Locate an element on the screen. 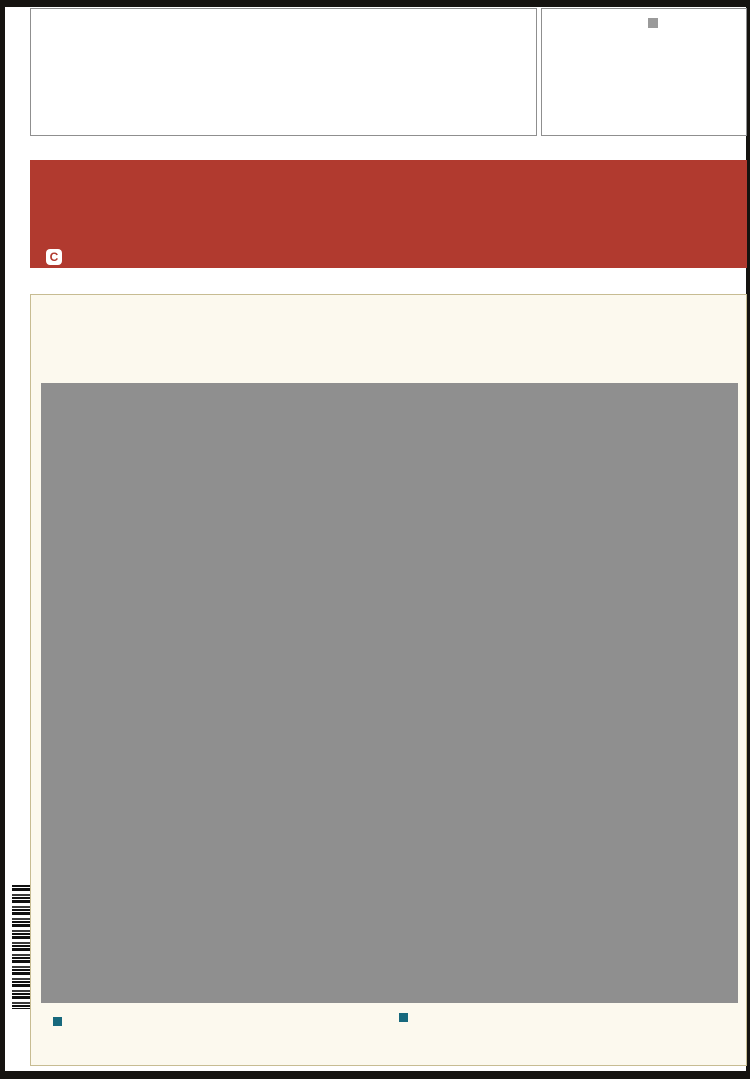 The width and height of the screenshot is (750, 1079). teaser-souvenirs is located at coordinates (573, 1018).